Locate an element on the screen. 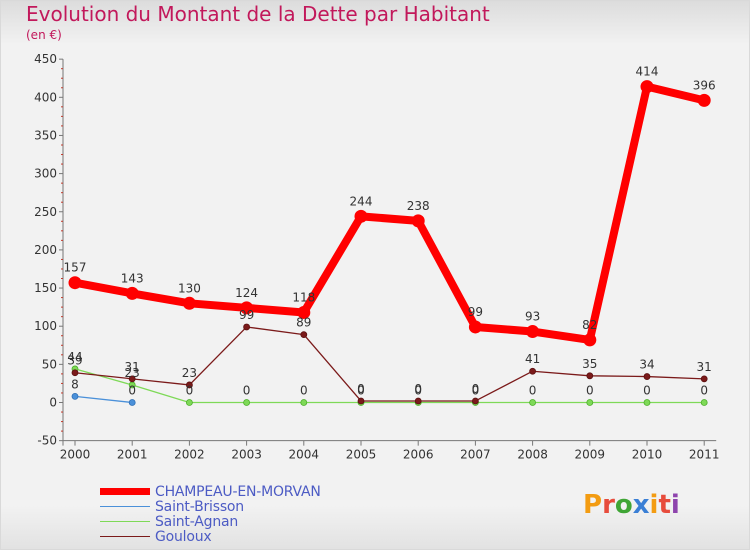 Image resolution: width=750 pixels, height=550 pixels. x-tick-label: 2009 is located at coordinates (590, 455).